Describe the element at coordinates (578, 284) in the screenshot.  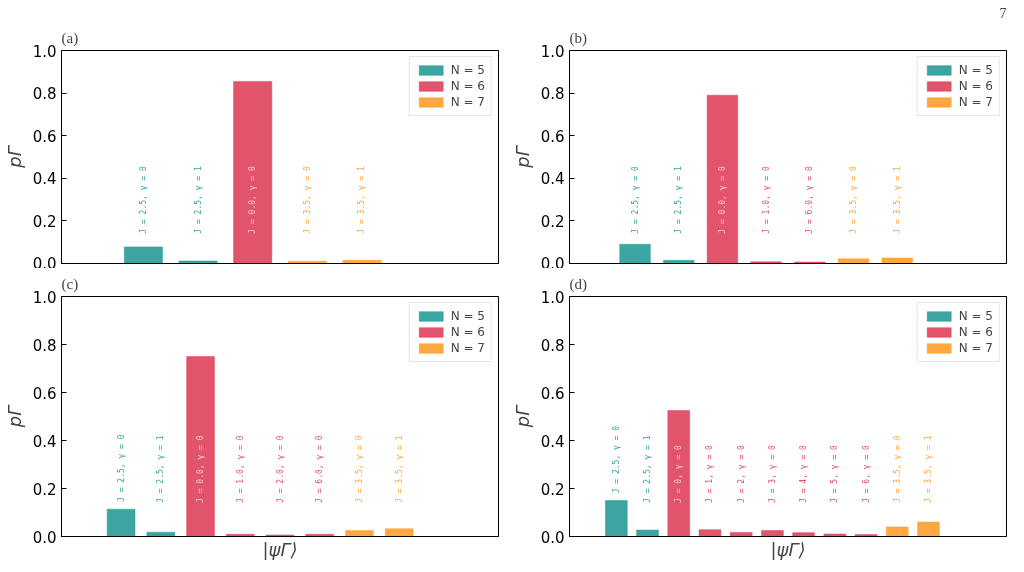
I see `chart-title: (d)` at that location.